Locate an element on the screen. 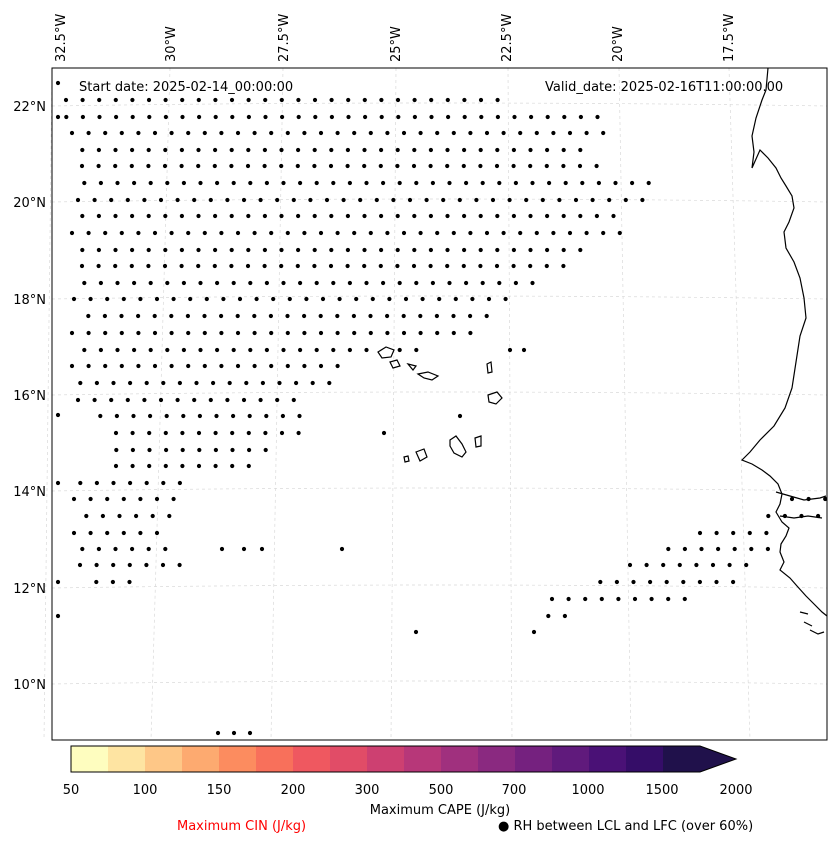 Image resolution: width=837 pixels, height=845 pixels. colorbar-tick-label: 500 is located at coordinates (441, 790).